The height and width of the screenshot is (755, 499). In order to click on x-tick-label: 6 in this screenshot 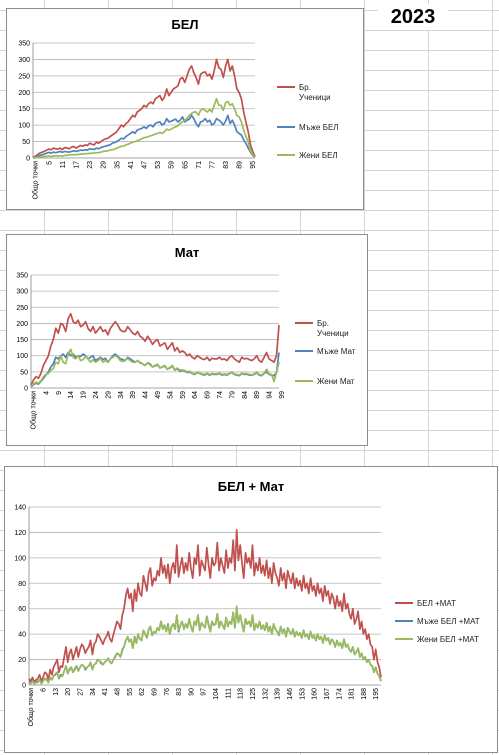, I will do `click(44, 690)`.